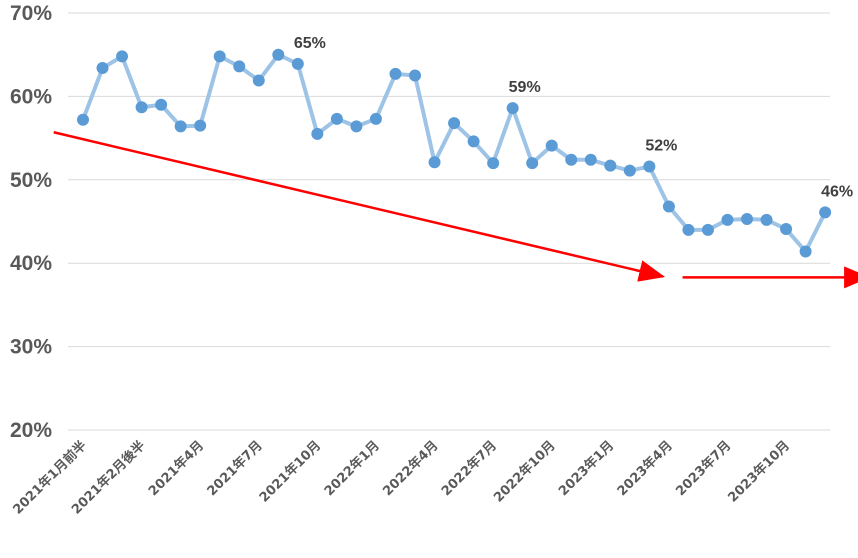 The image size is (858, 558). Describe the element at coordinates (469, 469) in the screenshot. I see `x-tick-label: 2022年7月` at that location.